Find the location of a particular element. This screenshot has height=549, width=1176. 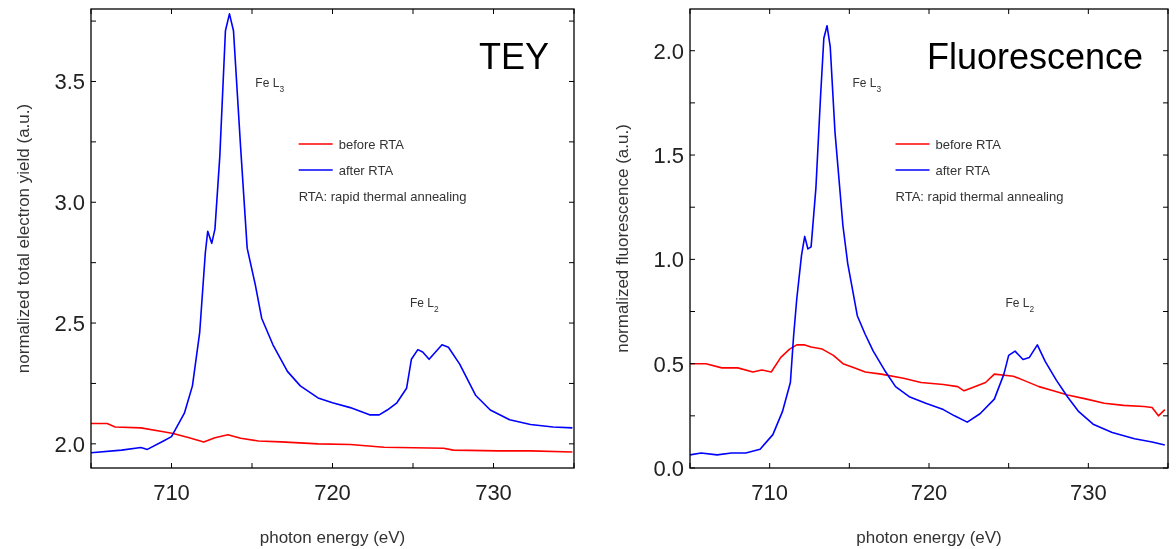

y-tick-label: 1.0 is located at coordinates (668, 260).